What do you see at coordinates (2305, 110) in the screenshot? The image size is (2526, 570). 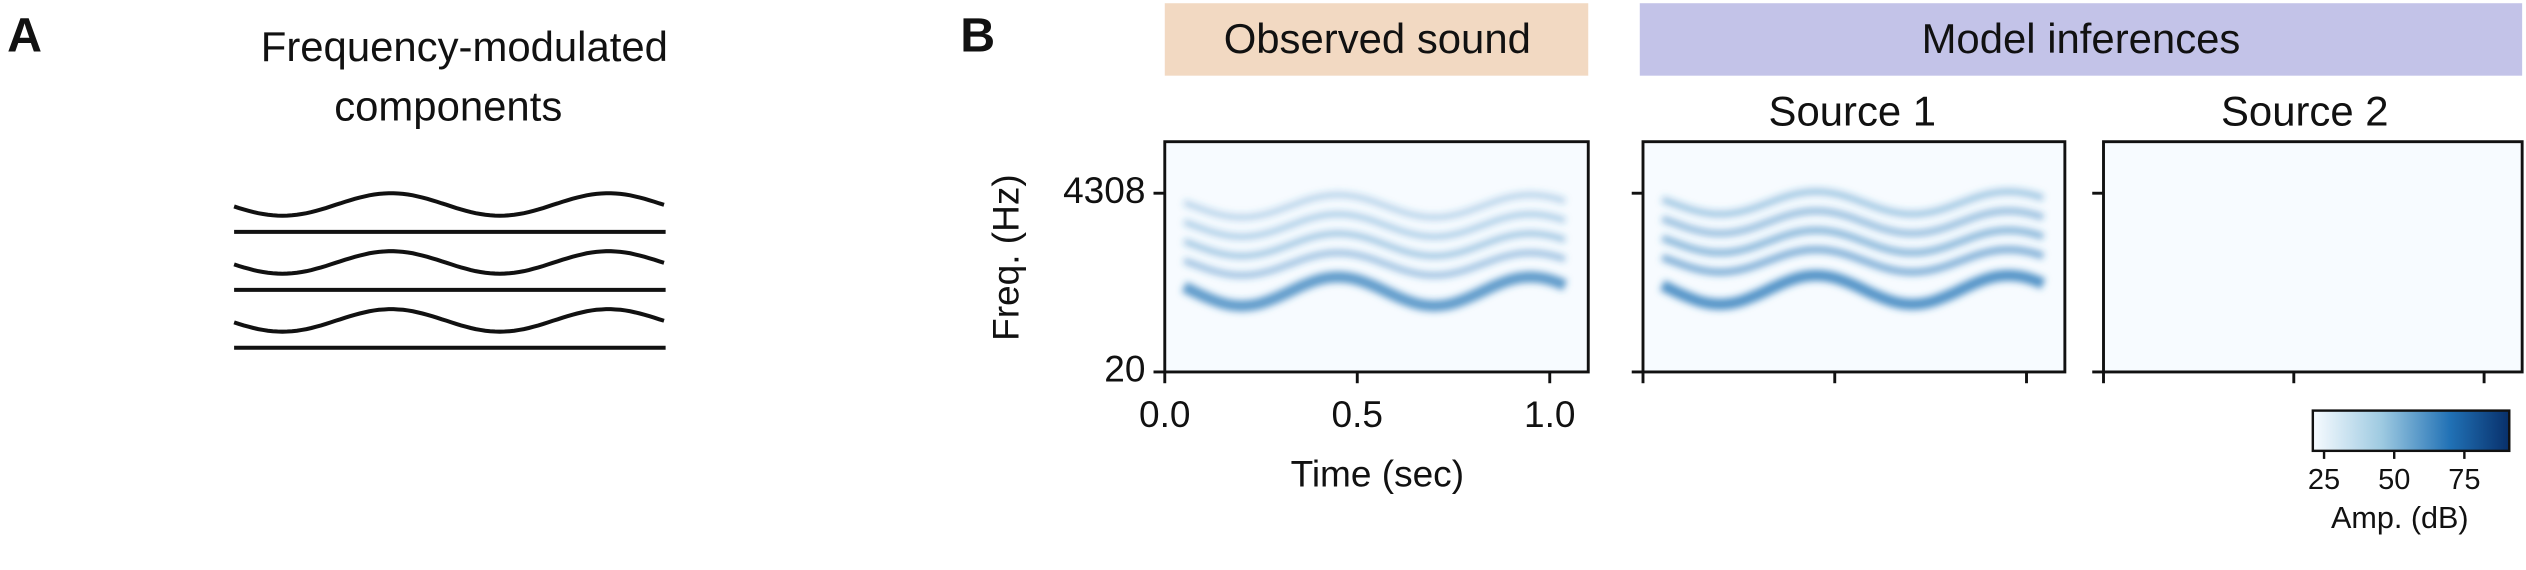 I see `source-title: Source 2` at bounding box center [2305, 110].